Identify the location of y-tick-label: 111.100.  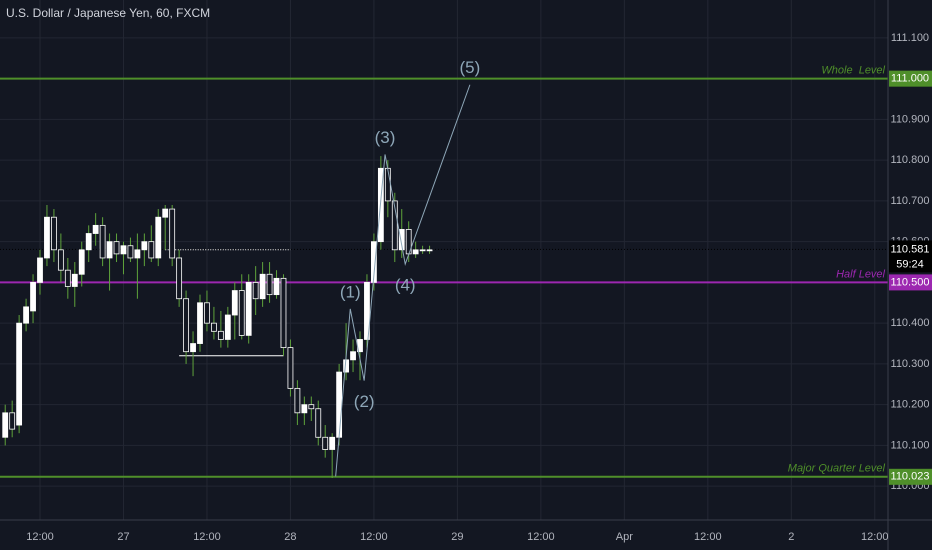
(910, 38).